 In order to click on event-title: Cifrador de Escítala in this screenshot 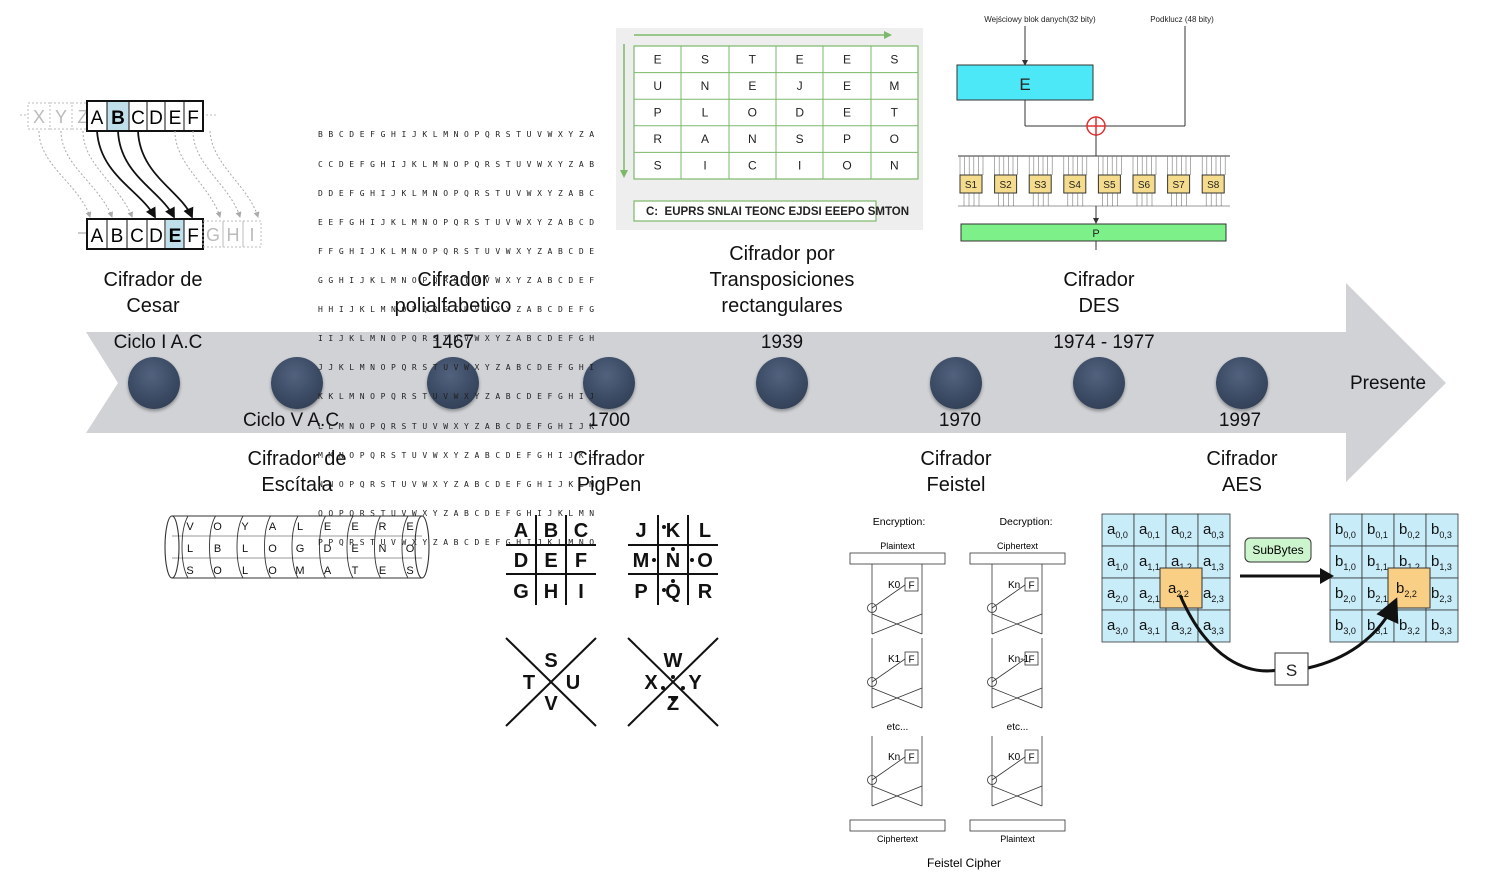, I will do `click(297, 472)`.